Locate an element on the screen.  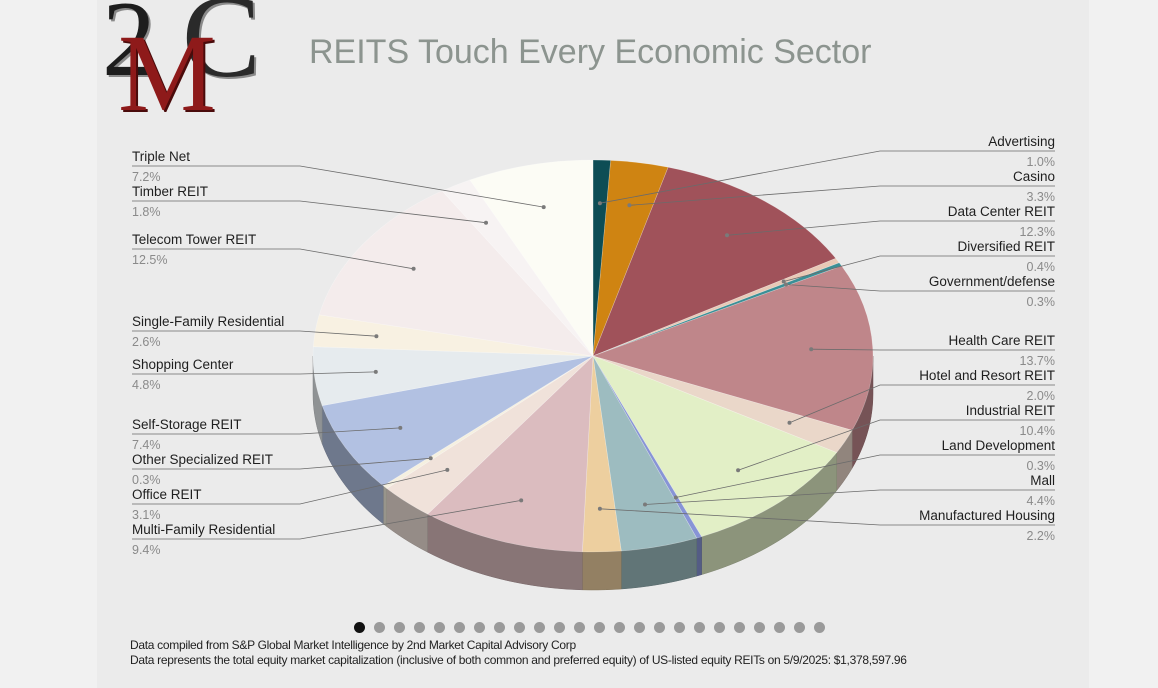
label-name-office-reit: Office REIT is located at coordinates (167, 494).